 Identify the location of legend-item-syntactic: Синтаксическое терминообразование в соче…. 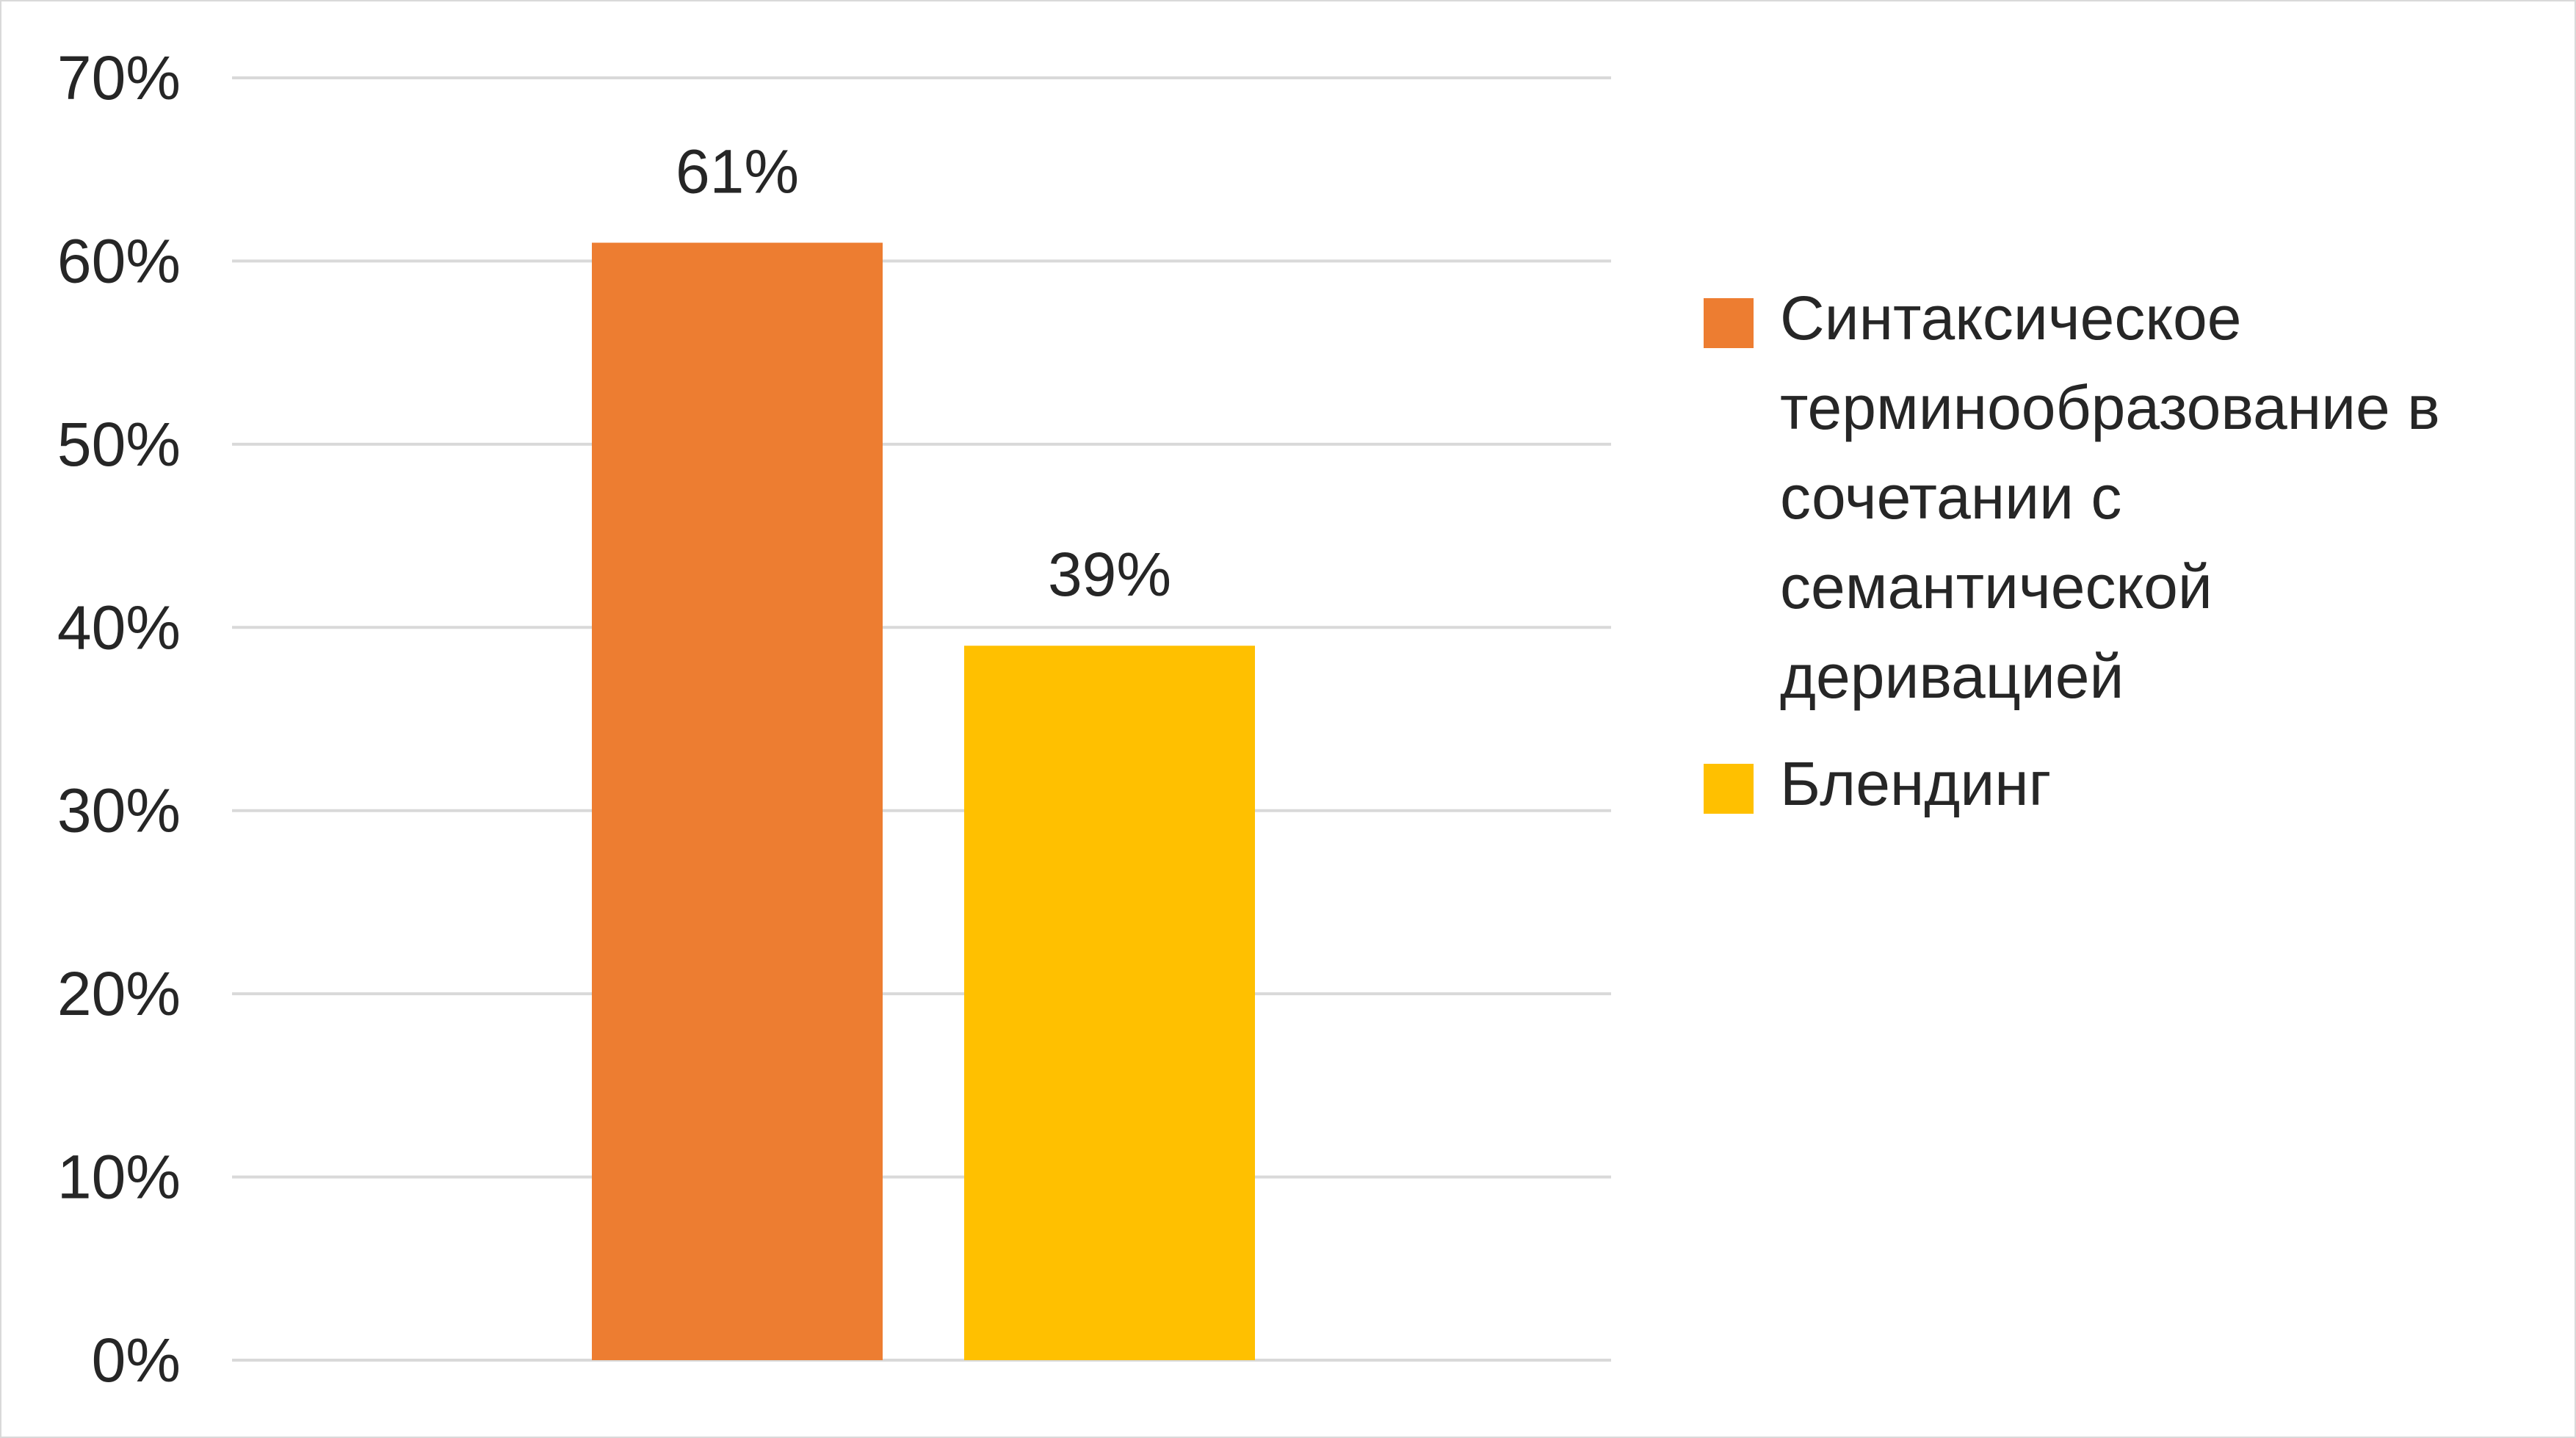
(2133, 497).